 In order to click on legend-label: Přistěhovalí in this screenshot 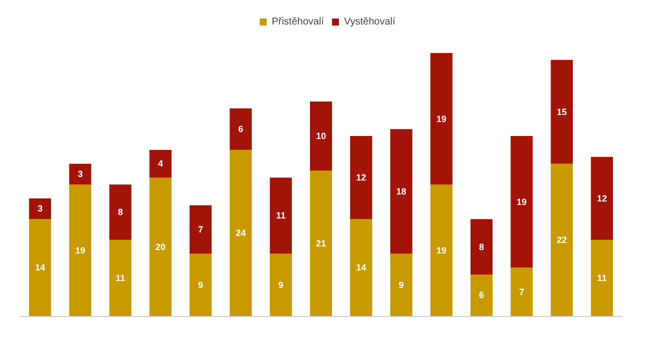, I will do `click(298, 22)`.